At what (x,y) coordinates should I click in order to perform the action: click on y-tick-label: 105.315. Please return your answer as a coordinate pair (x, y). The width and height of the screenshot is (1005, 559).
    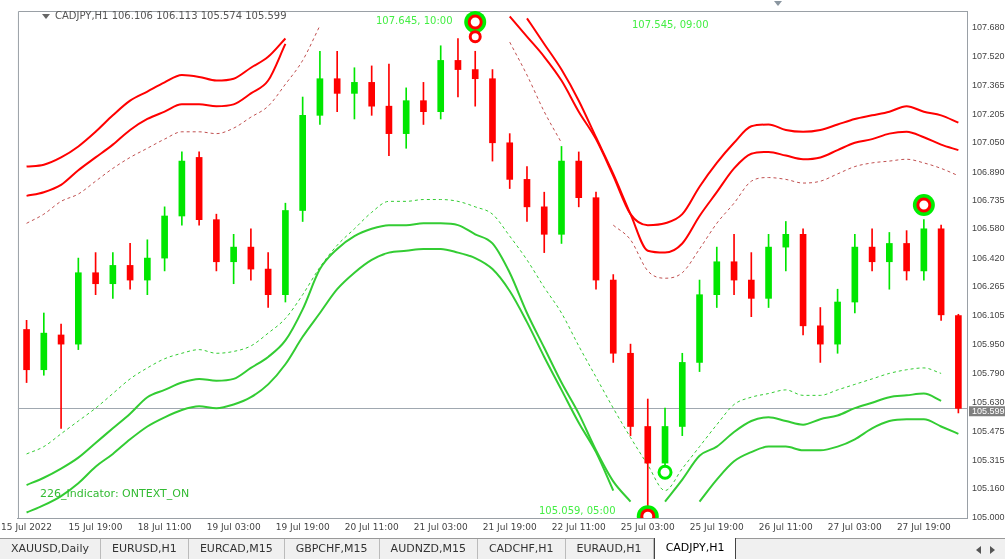
    Looking at the image, I should click on (988, 459).